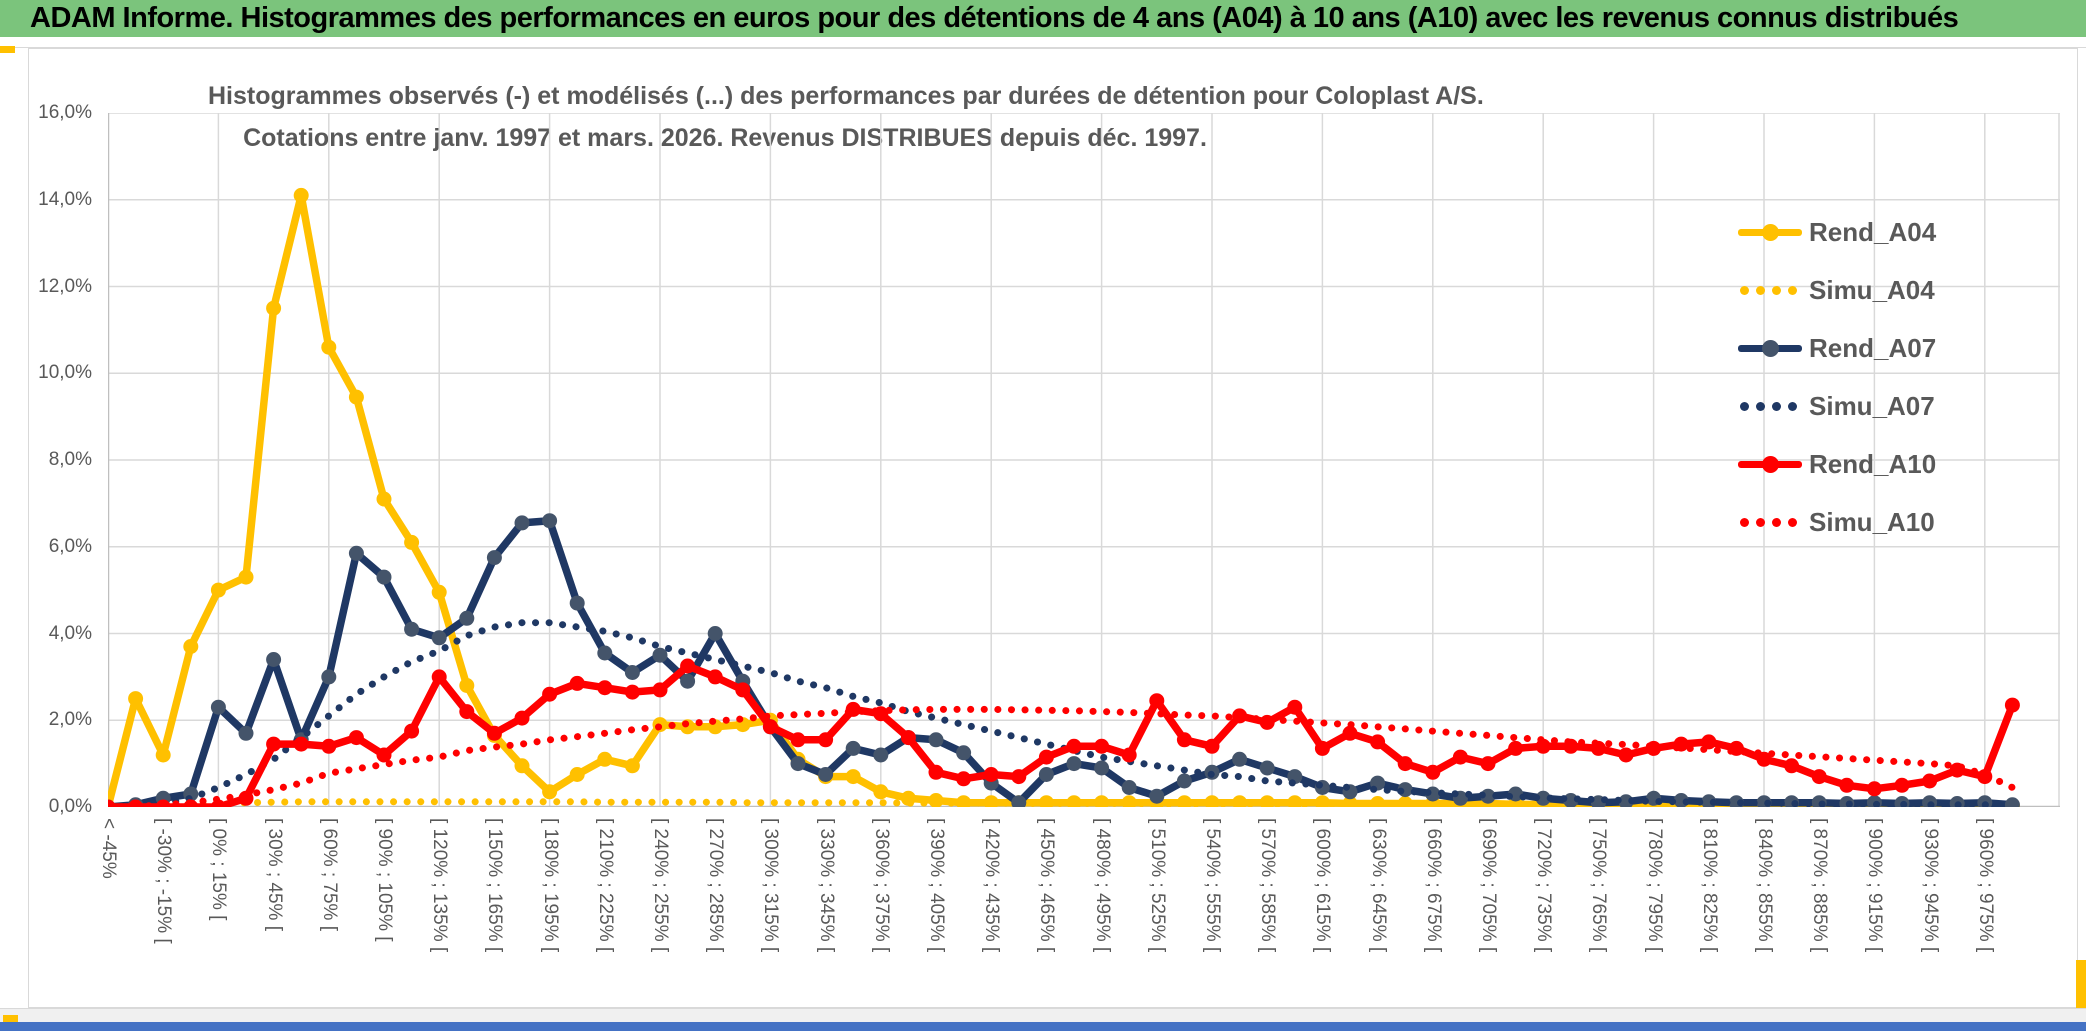 This screenshot has width=2086, height=1031. Describe the element at coordinates (1488, 885) in the screenshot. I see `x-tick-label: [ 690% ; 705% [` at that location.